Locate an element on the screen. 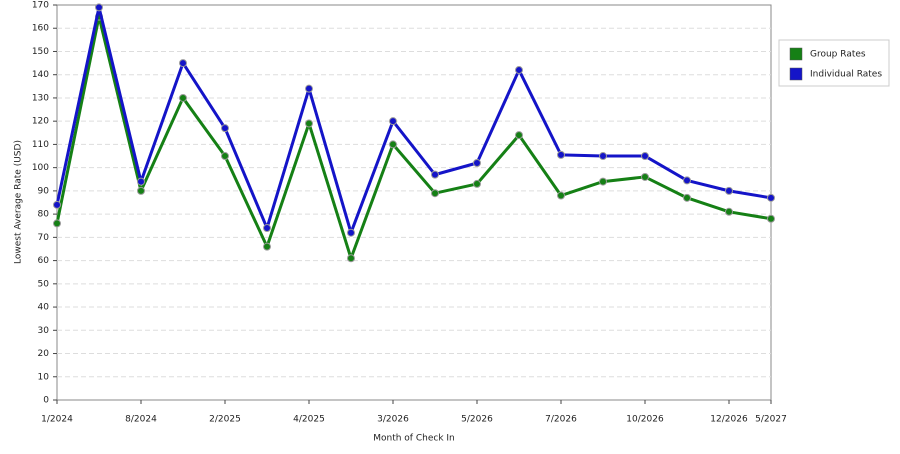 This screenshot has height=454, width=900. x-tick-label: 5/2027 is located at coordinates (771, 420).